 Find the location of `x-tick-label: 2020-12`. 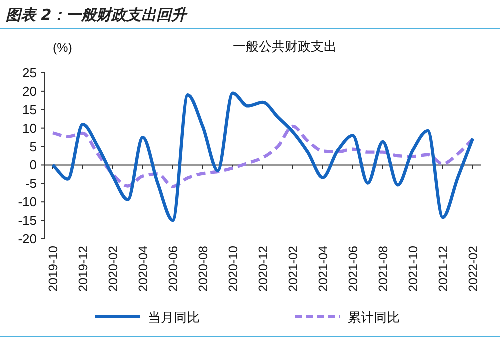

x-tick-label: 2020-12 is located at coordinates (263, 269).